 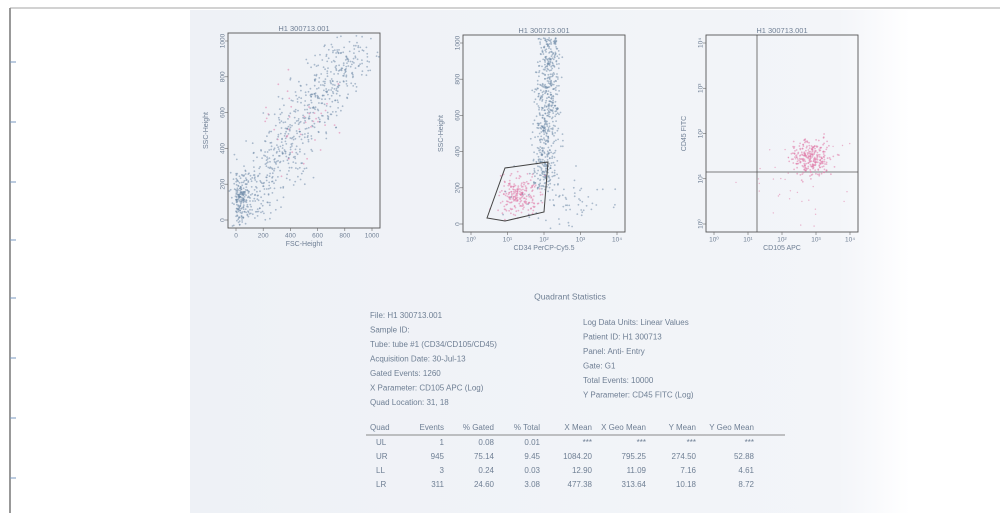 I want to click on stat-line: Total Events: 10000, so click(x=618, y=380).